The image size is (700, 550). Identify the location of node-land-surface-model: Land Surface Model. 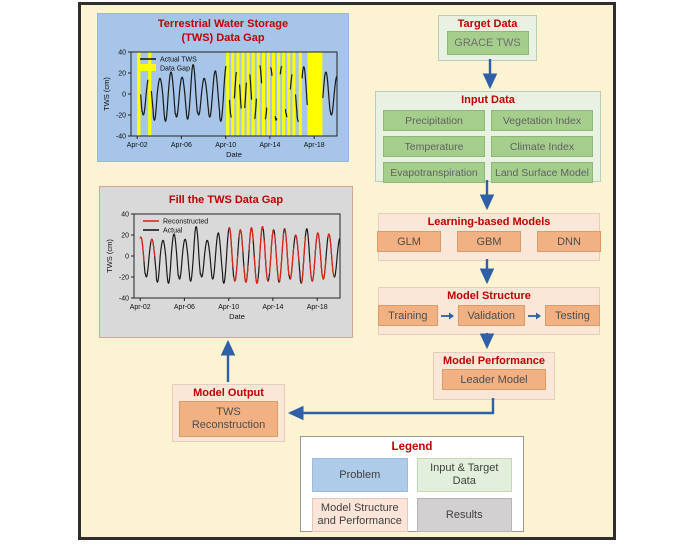
(542, 172).